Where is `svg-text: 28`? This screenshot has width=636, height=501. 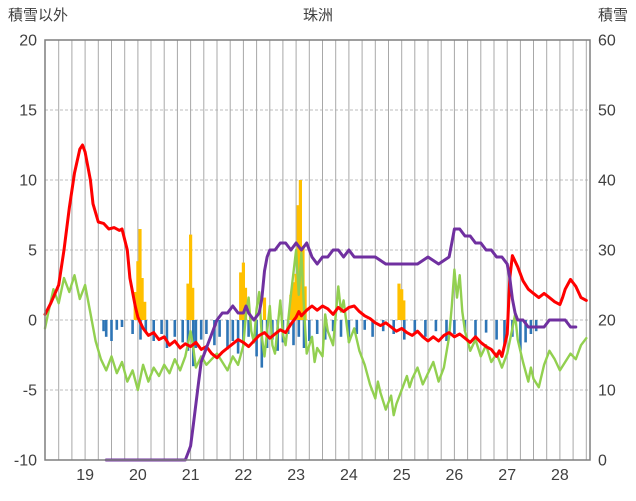 svg-text: 28 is located at coordinates (560, 475).